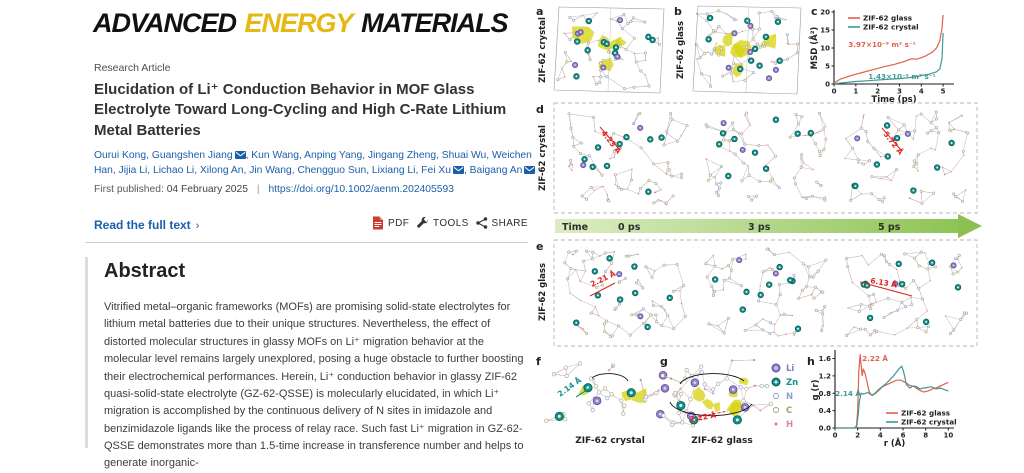 The width and height of the screenshot is (1024, 473). What do you see at coordinates (678, 11) in the screenshot?
I see `svg-text: b` at bounding box center [678, 11].